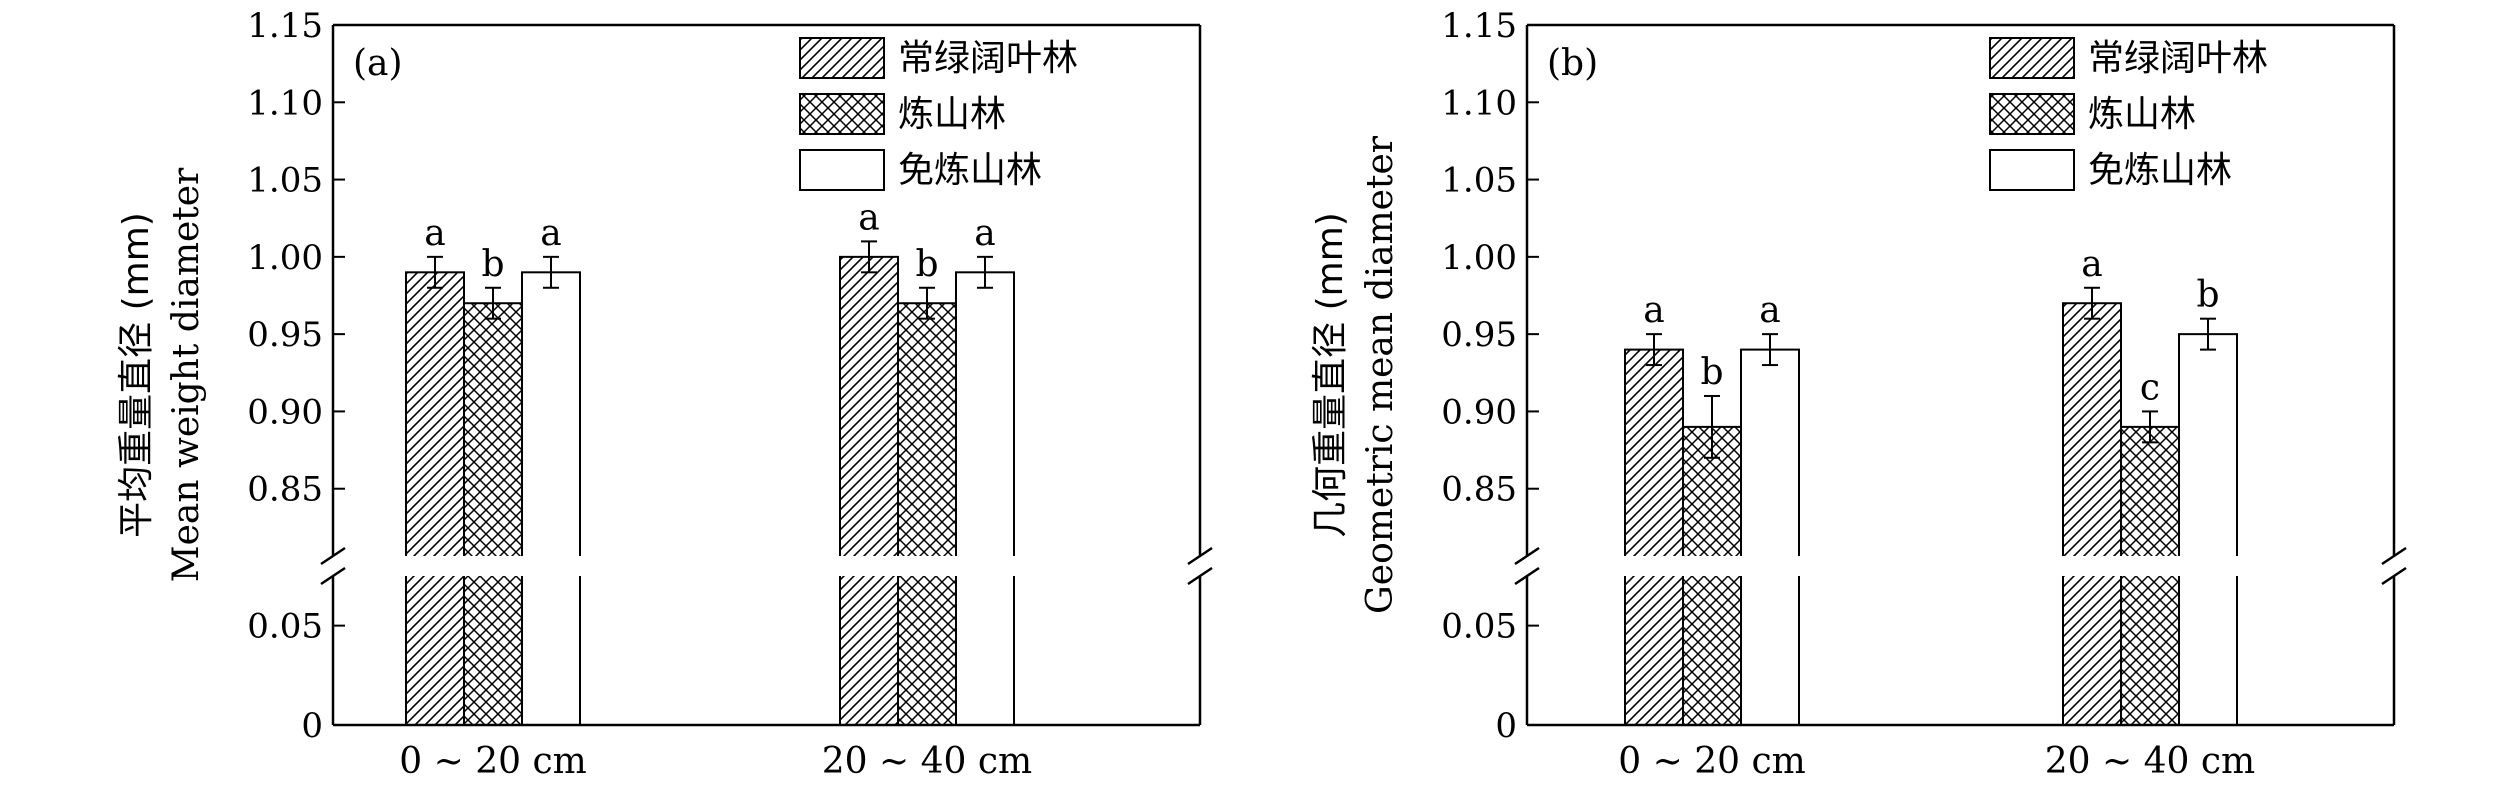  Describe the element at coordinates (1572, 63) in the screenshot. I see `panel-label: (b)` at that location.